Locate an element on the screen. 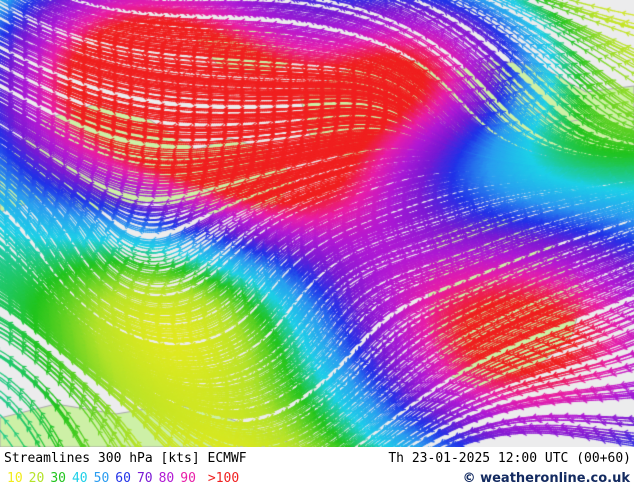 Image resolution: width=634 pixels, height=490 pixels. wind-speed-legend: 10 20 30 40 50 60 70 80 90 >100 is located at coordinates (123, 479).